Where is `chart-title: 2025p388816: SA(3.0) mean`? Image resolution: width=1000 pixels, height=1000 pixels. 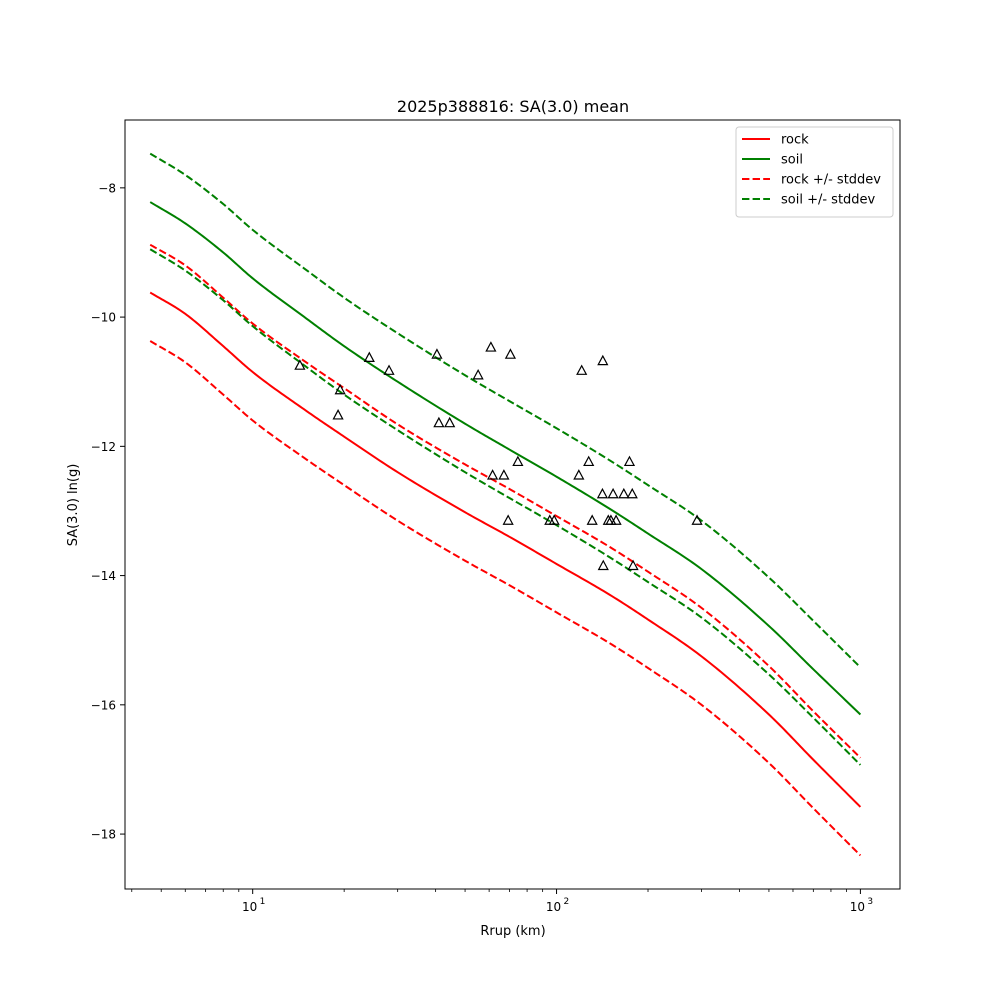 chart-title: 2025p388816: SA(3.0) mean is located at coordinates (513, 106).